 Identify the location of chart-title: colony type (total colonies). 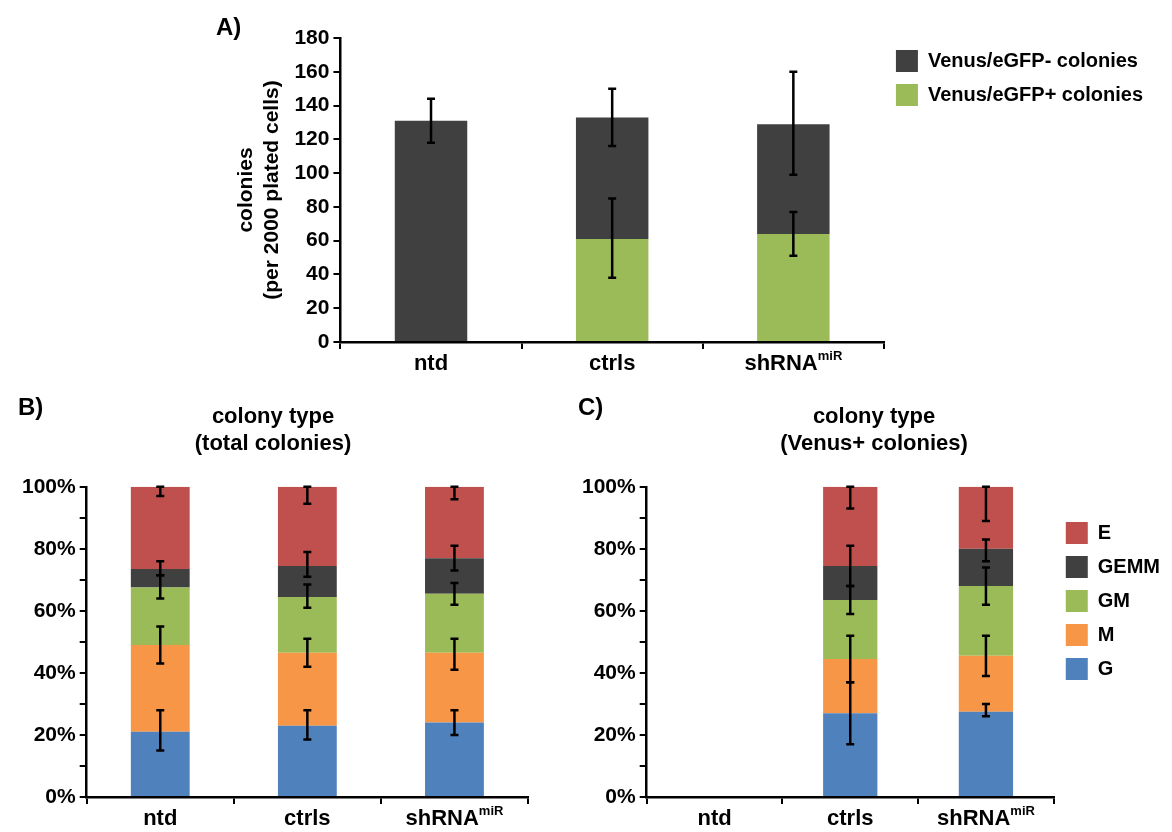
(273, 429).